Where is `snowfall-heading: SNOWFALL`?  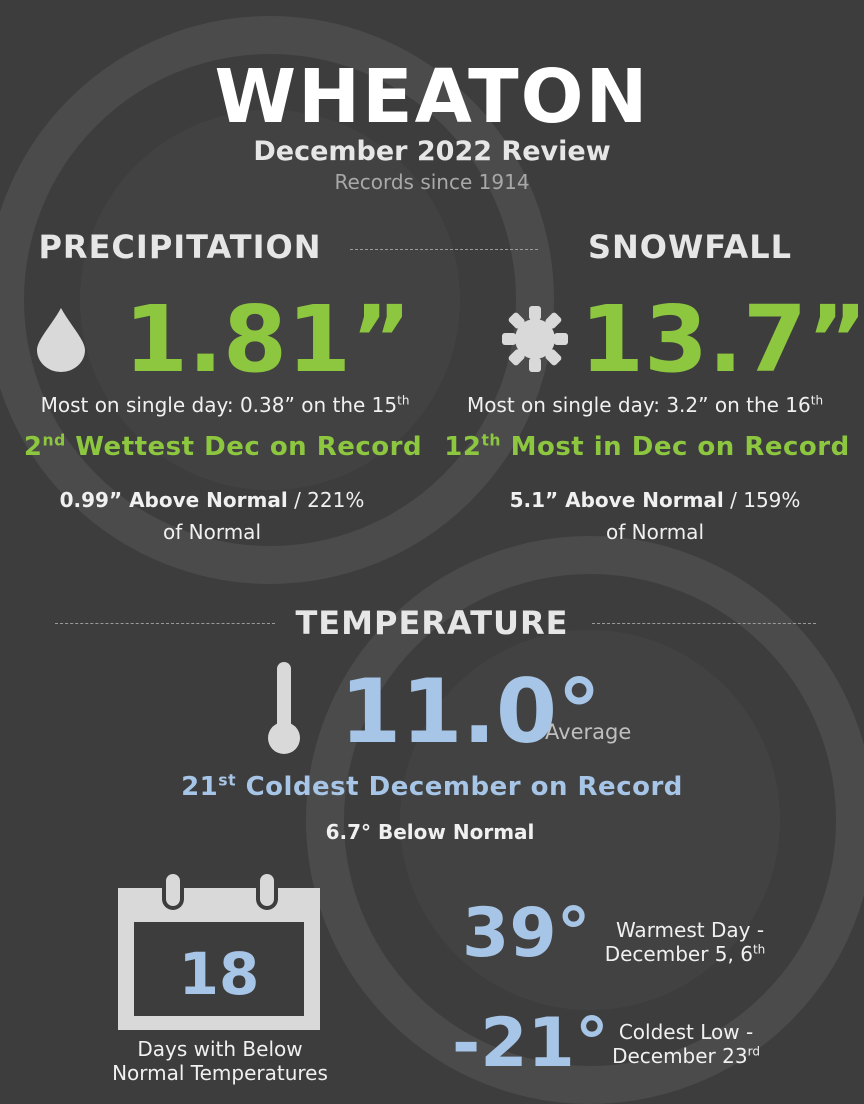 snowfall-heading: SNOWFALL is located at coordinates (690, 247).